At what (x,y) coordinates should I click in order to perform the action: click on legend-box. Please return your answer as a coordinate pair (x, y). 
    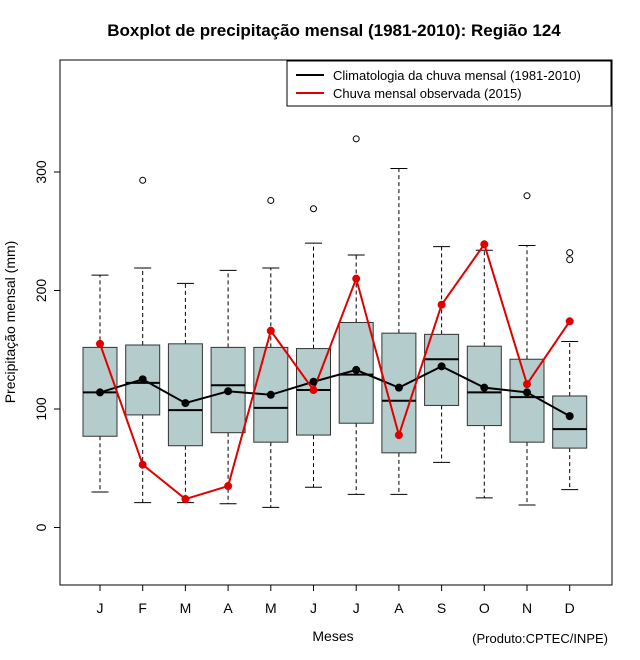
    Looking at the image, I should click on (449, 83).